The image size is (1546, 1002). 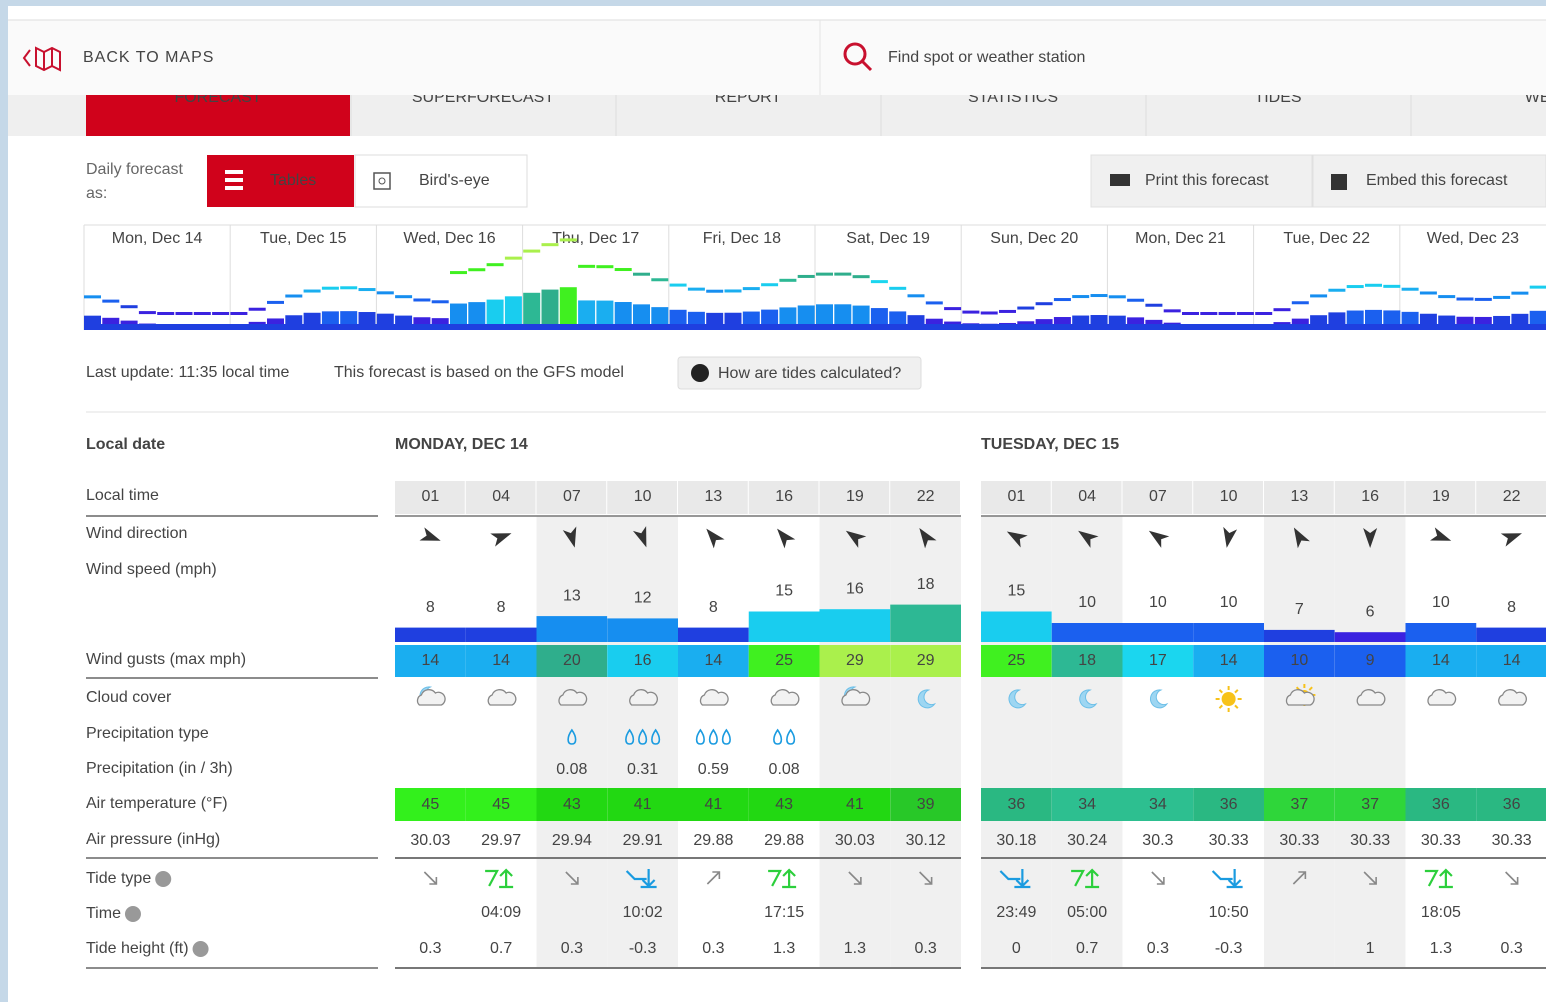 I want to click on strip-day: Wed, Dec 16, so click(x=449, y=238).